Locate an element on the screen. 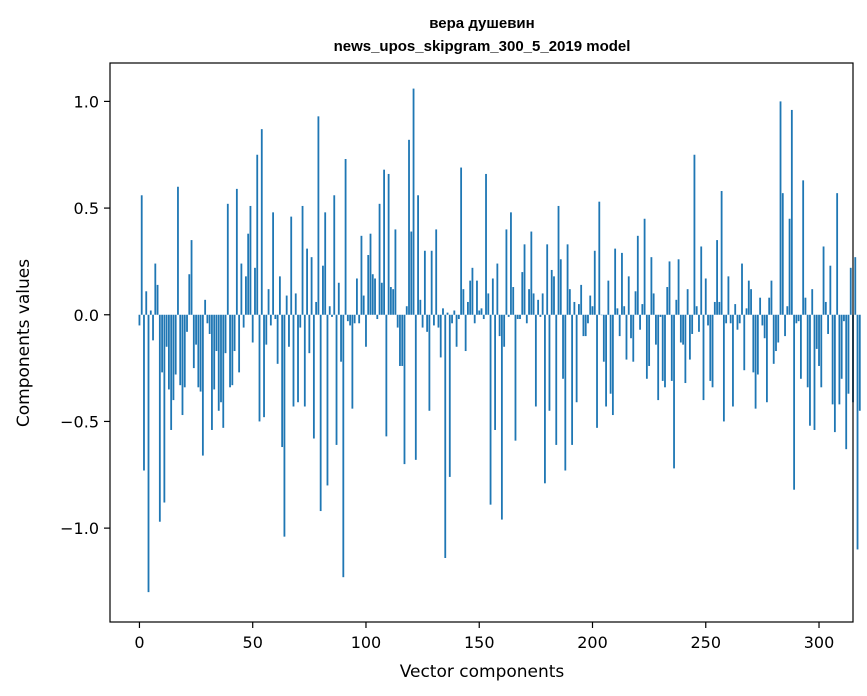 The image size is (867, 696). x-tick-label-300: 300 is located at coordinates (819, 642).